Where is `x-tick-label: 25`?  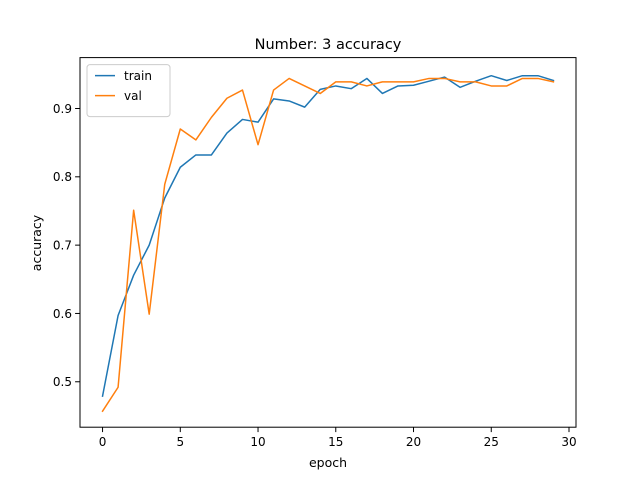
x-tick-label: 25 is located at coordinates (491, 442).